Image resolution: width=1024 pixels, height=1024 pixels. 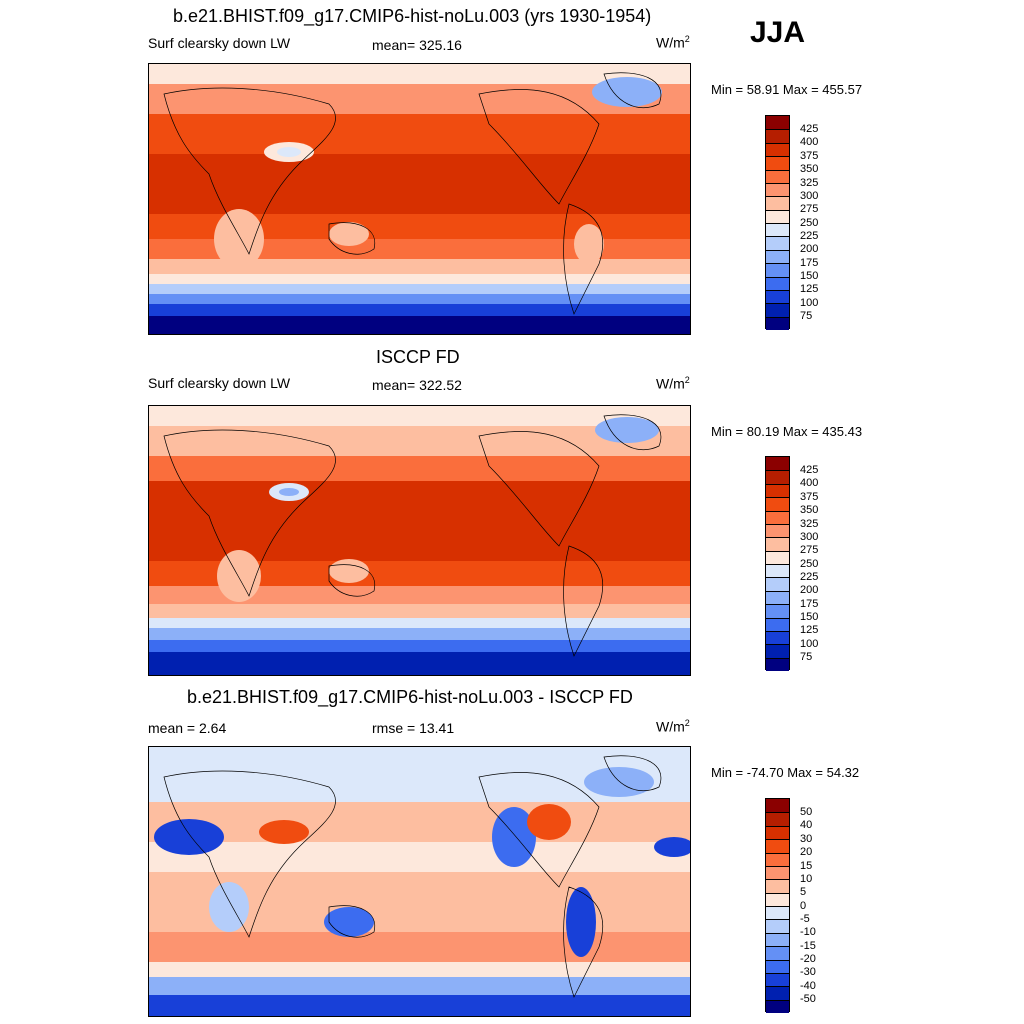 I want to click on panel3-map-field, so click(x=419, y=881).